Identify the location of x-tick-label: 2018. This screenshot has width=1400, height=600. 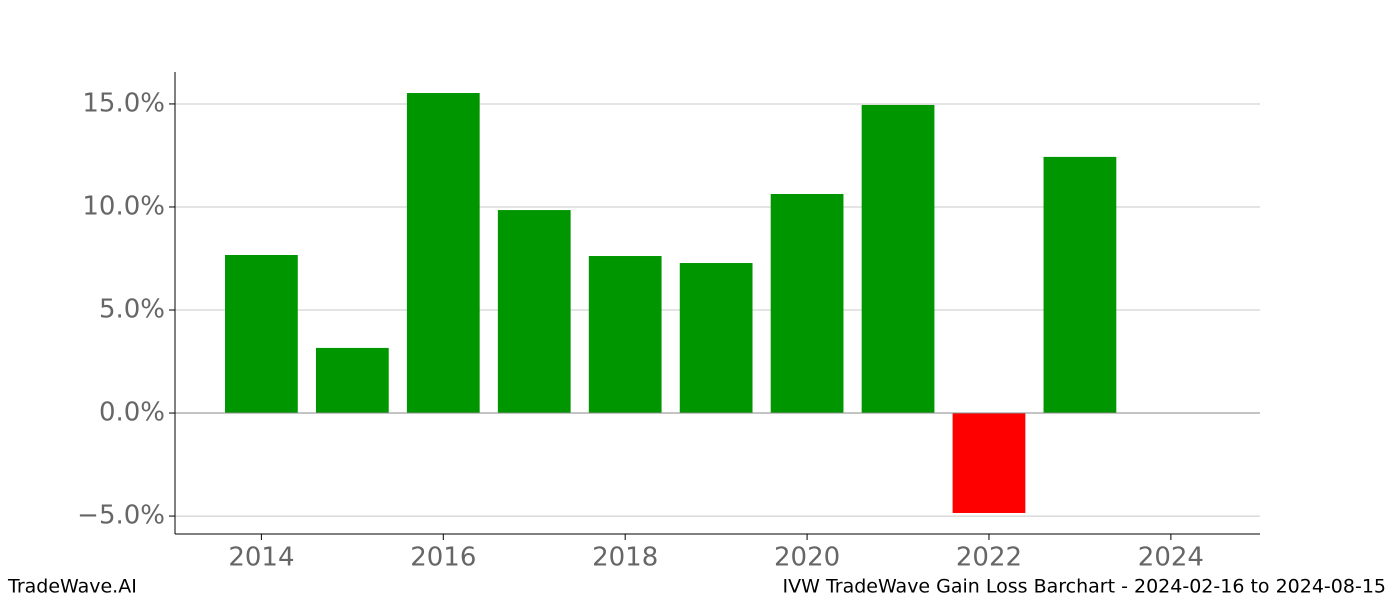
(625, 558).